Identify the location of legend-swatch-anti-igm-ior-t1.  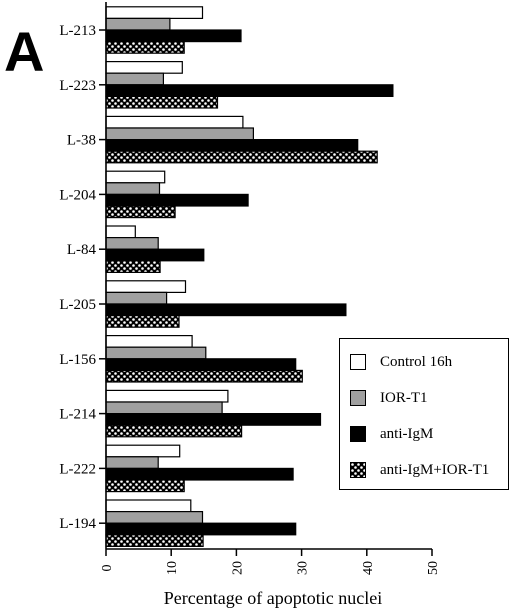
(358, 470).